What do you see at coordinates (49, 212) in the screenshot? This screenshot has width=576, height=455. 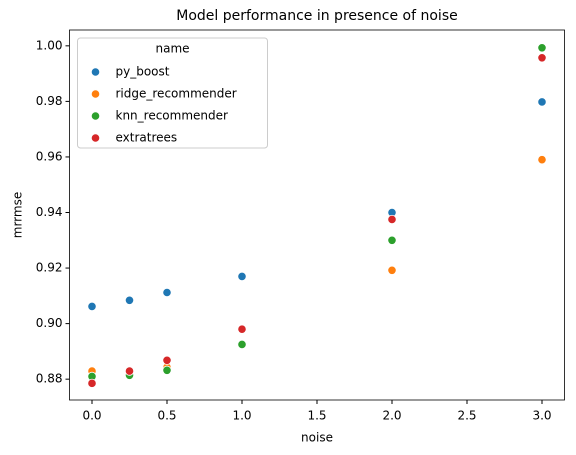 I see `y-tick-label: 0.94` at bounding box center [49, 212].